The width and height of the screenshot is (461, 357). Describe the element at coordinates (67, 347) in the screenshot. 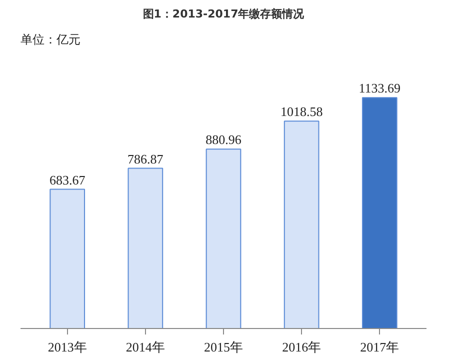

I see `x-tick-label: 2013年` at that location.